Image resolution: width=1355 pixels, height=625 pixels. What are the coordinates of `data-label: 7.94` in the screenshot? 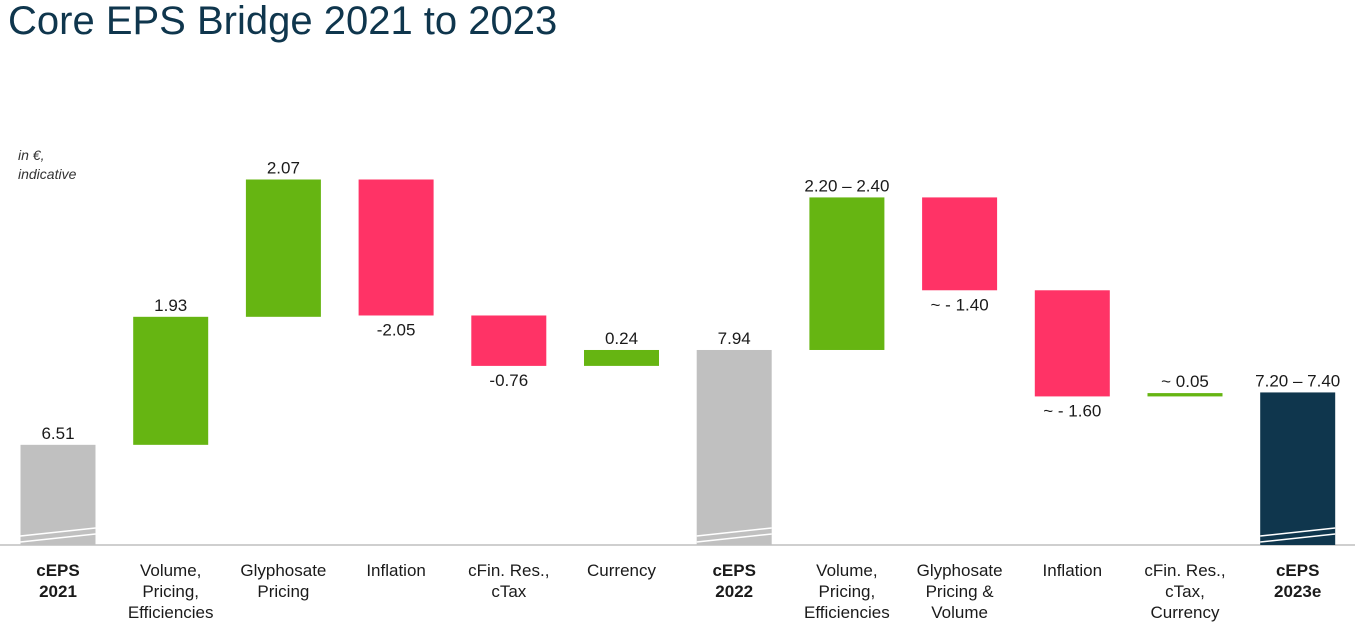 It's located at (734, 338).